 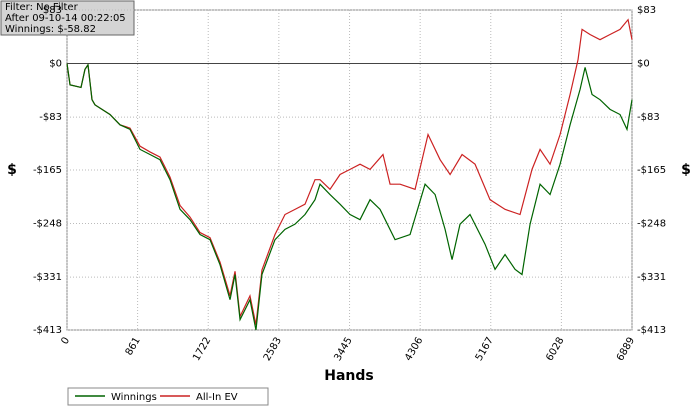 What do you see at coordinates (648, 117) in the screenshot?
I see `y-tick-label-right: -$83` at bounding box center [648, 117].